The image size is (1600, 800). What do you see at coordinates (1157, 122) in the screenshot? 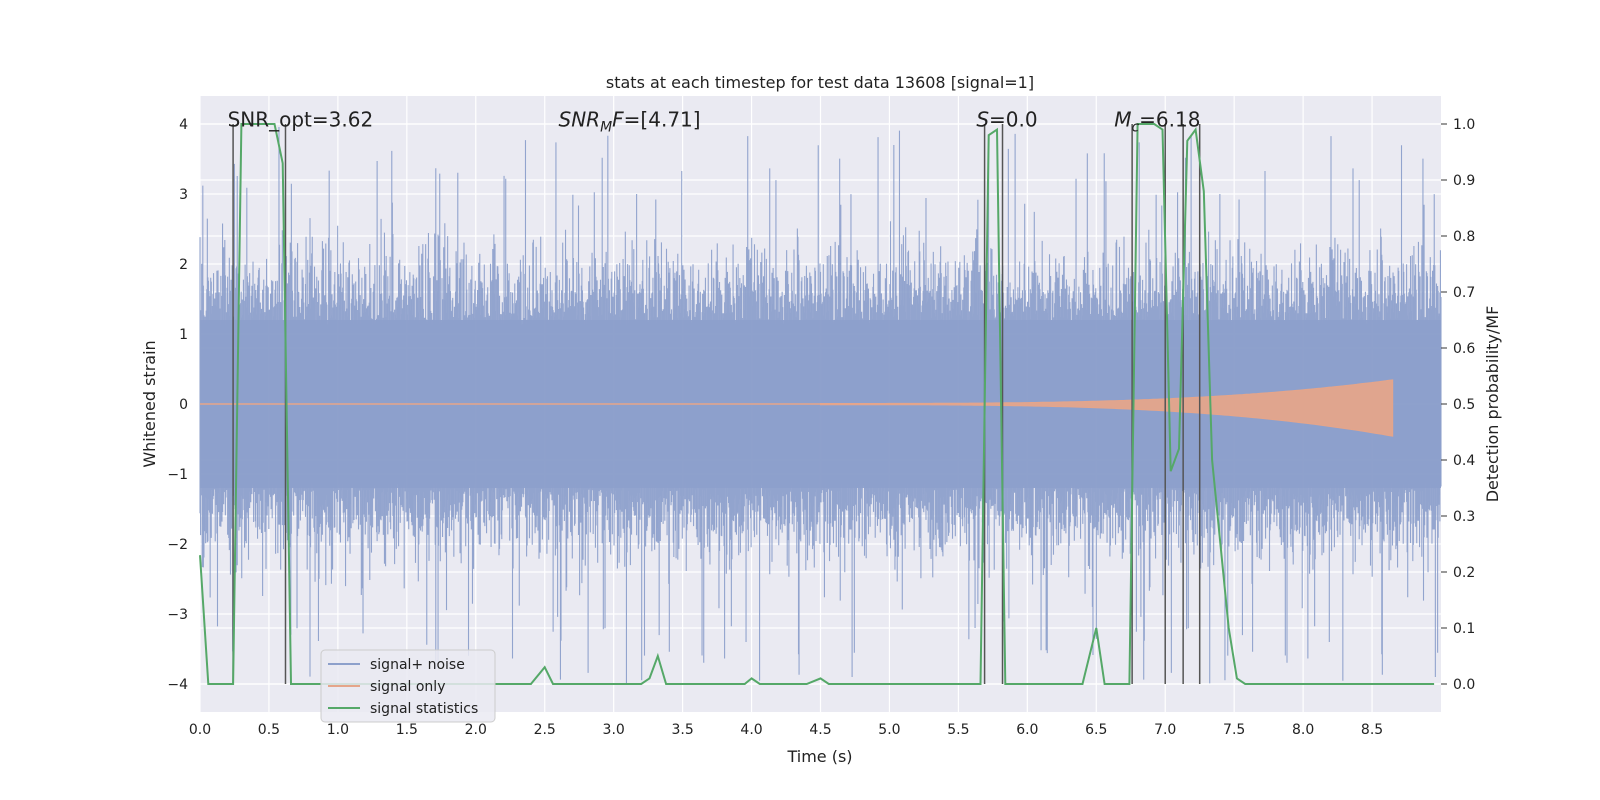
I see `annotation-chirp-mass: Mc=6.18` at bounding box center [1157, 122].